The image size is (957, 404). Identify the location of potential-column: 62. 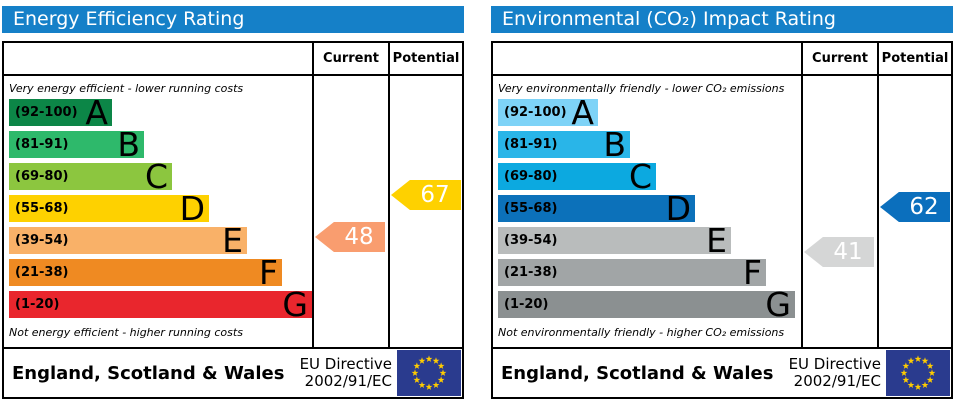
(914, 211).